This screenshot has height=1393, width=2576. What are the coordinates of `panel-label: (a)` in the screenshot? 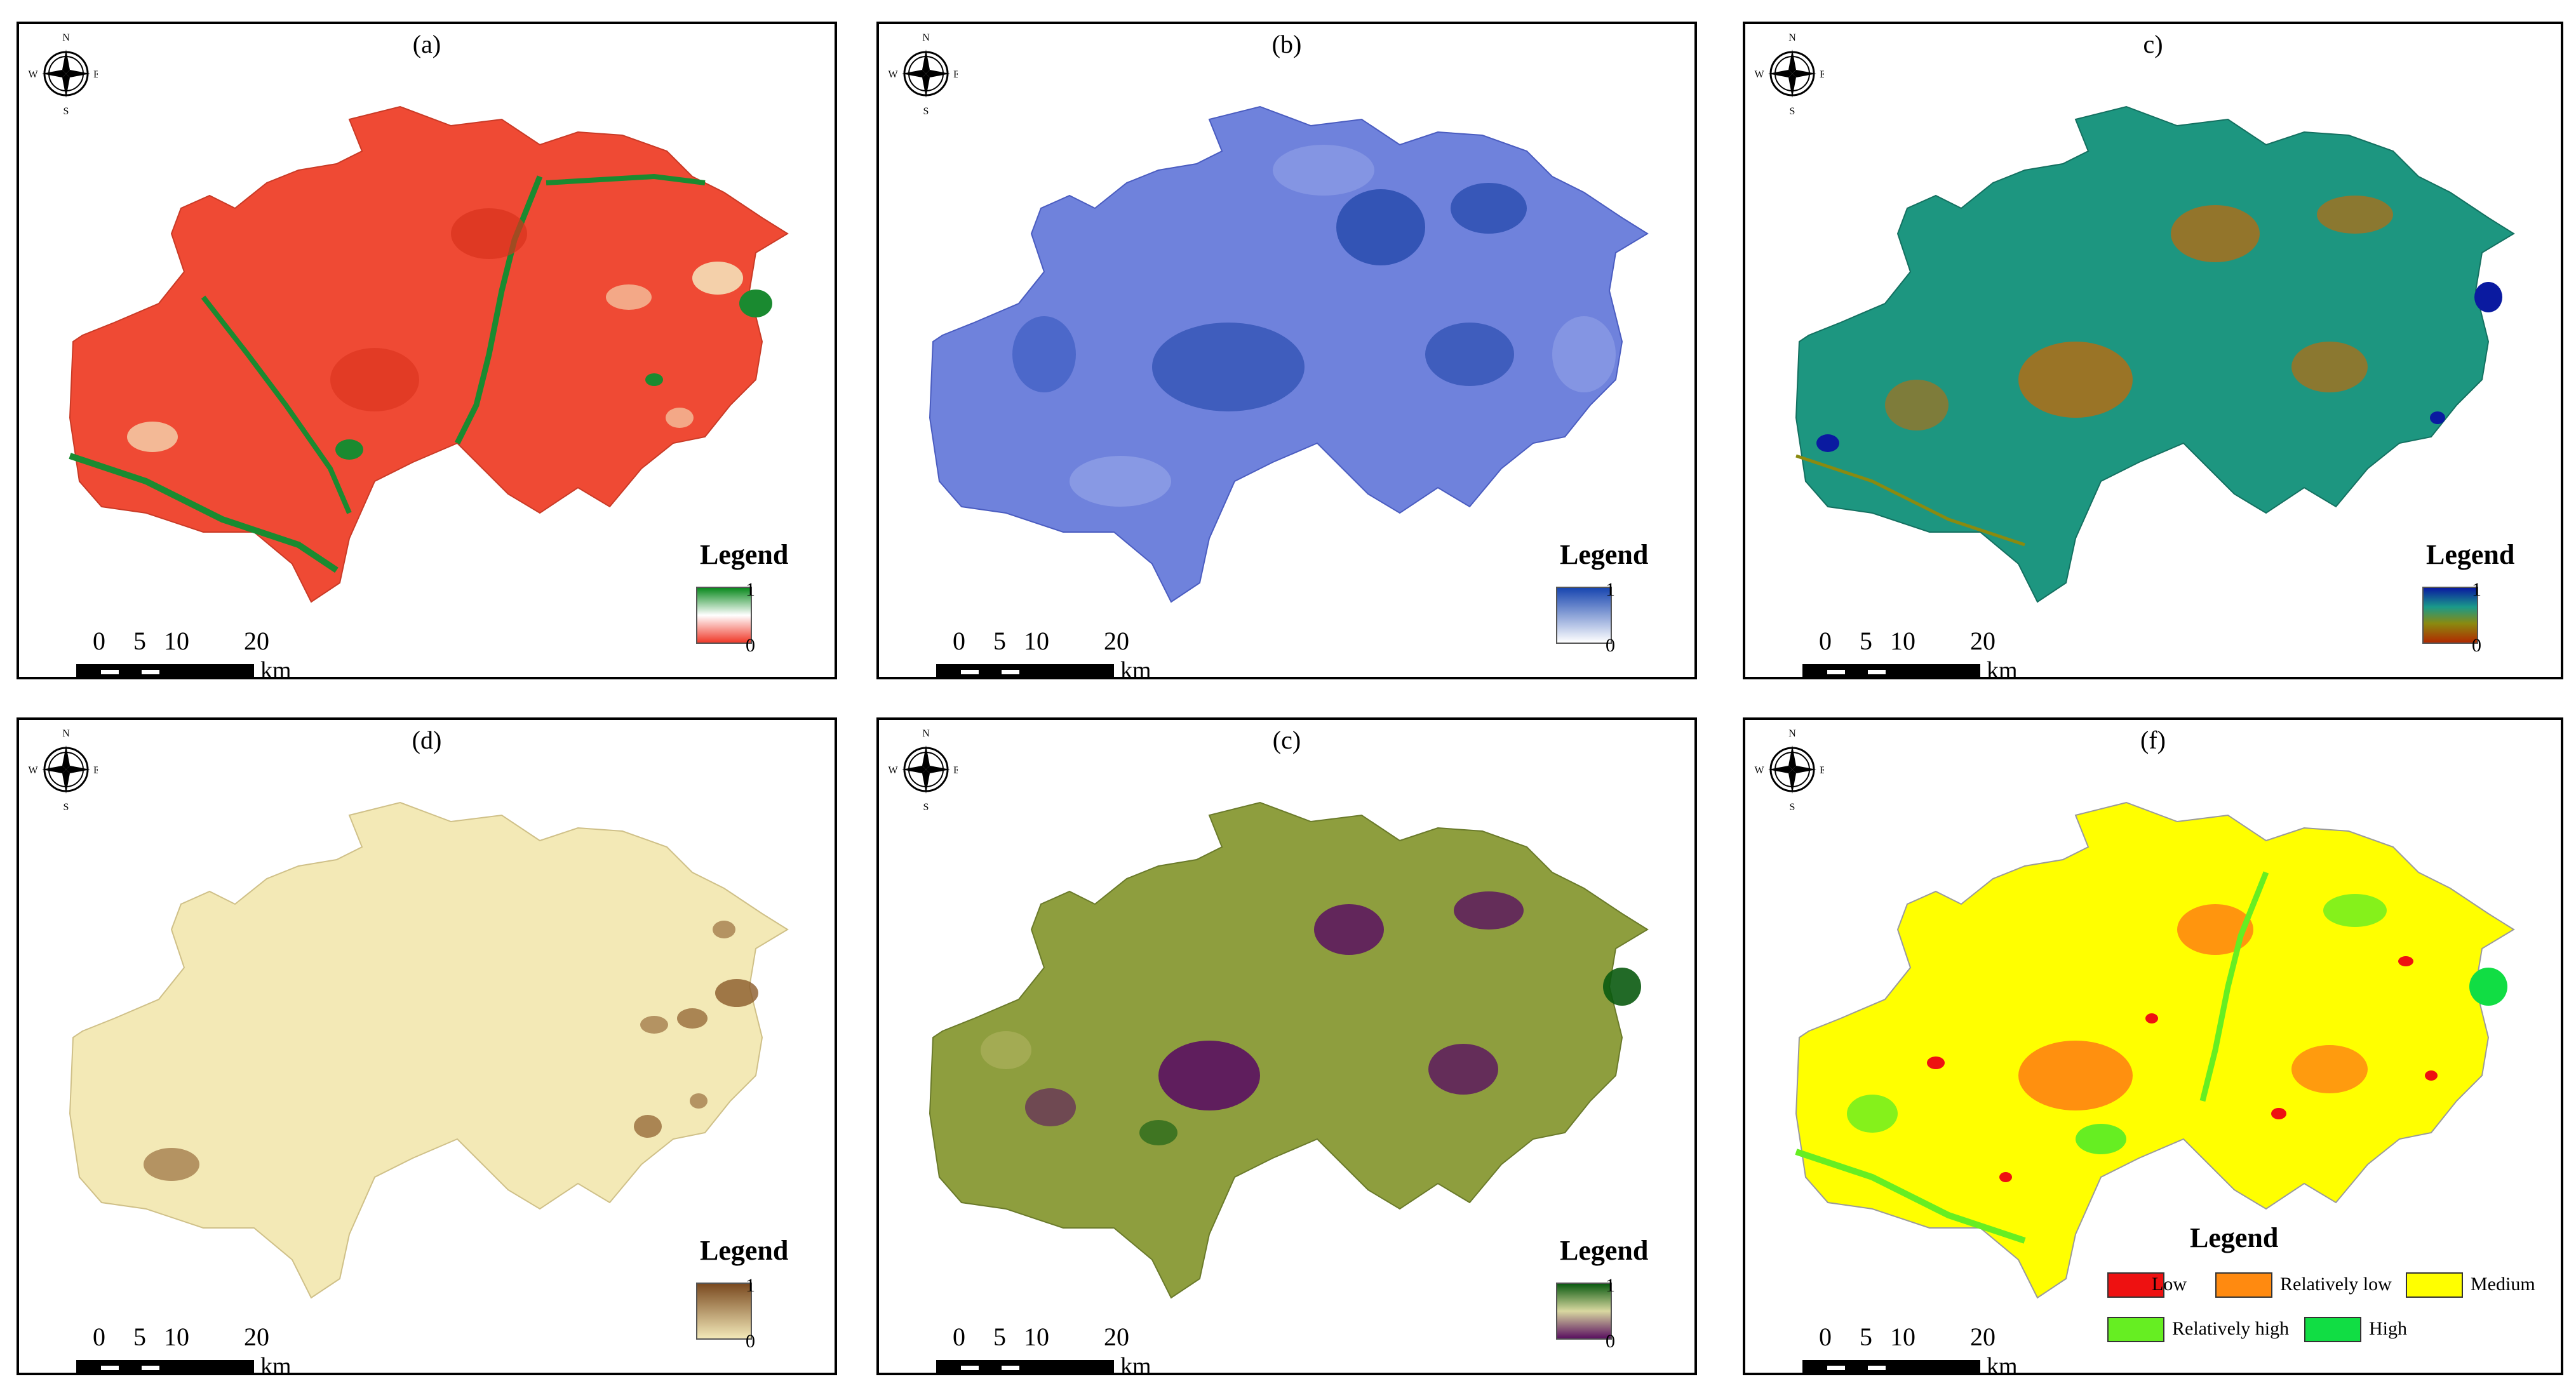 It's located at (426, 44).